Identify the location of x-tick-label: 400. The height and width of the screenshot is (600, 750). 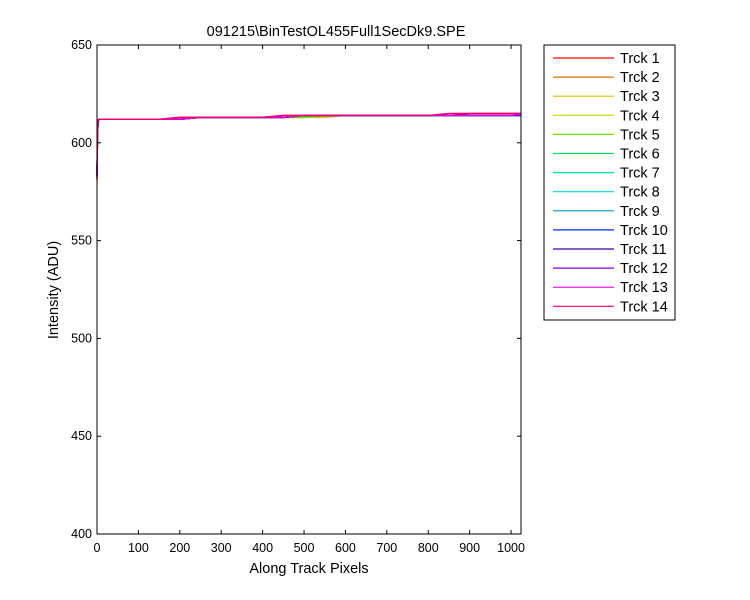
(262, 548).